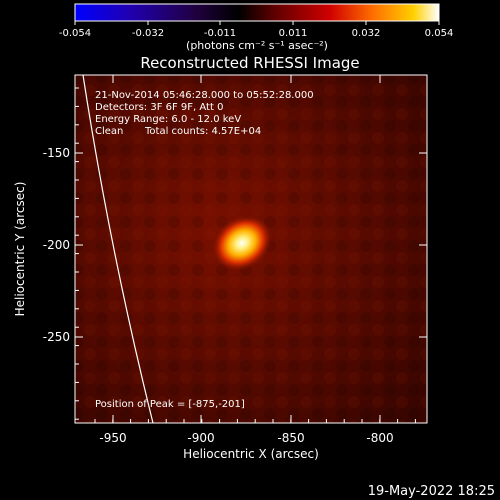 The image size is (500, 500). Describe the element at coordinates (257, 45) in the screenshot. I see `colorbar-unit-label: (photons cm⁻² s⁻¹ asec⁻²)` at that location.